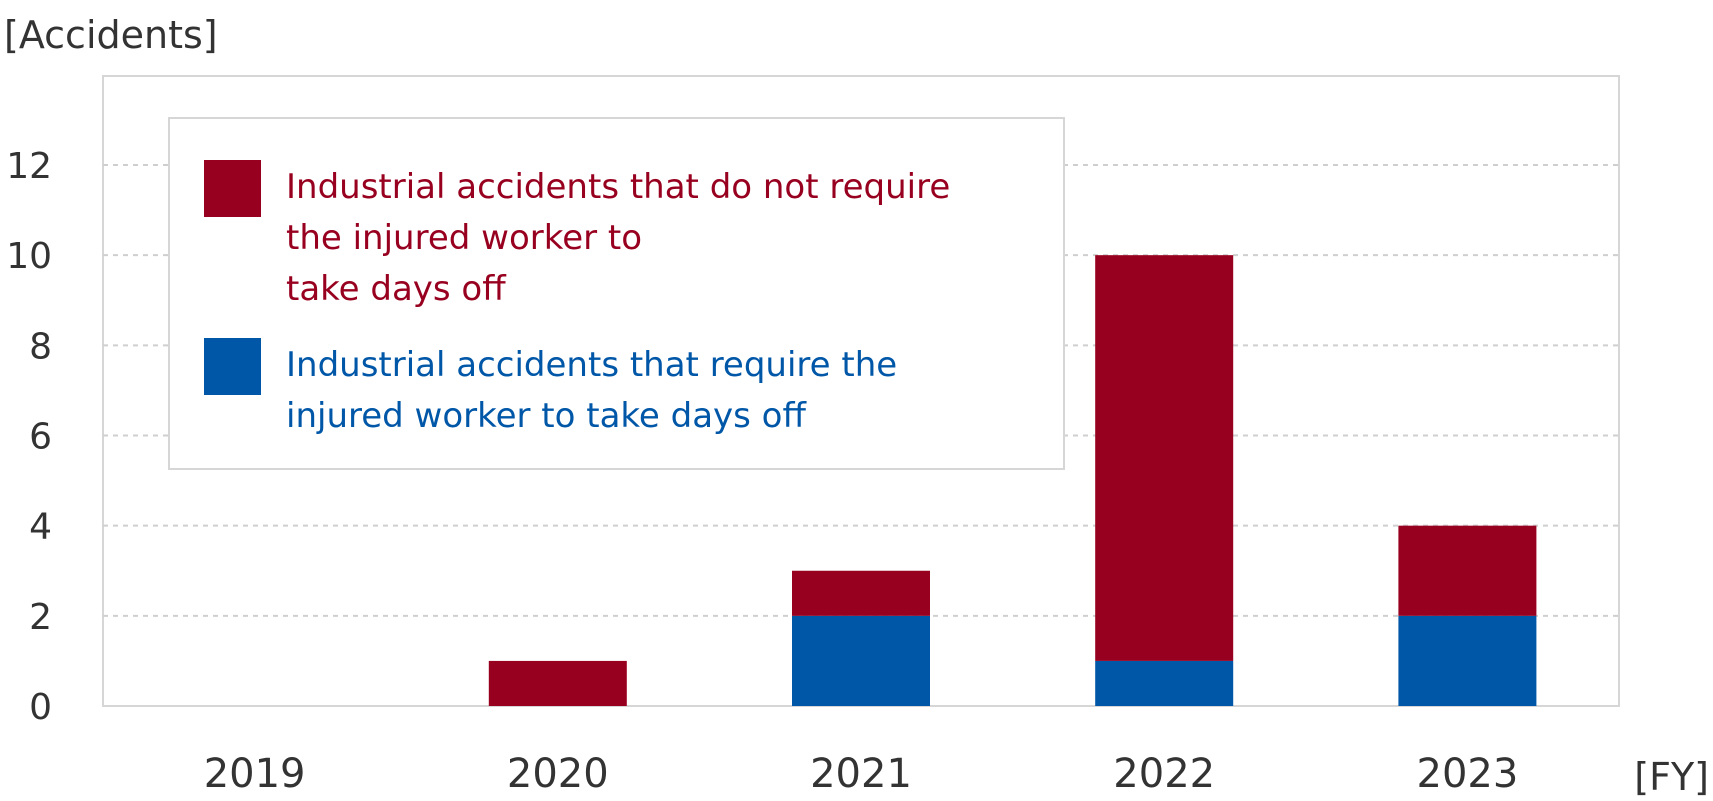 The width and height of the screenshot is (1713, 801). What do you see at coordinates (29, 256) in the screenshot?
I see `y-tick-label: 10` at bounding box center [29, 256].